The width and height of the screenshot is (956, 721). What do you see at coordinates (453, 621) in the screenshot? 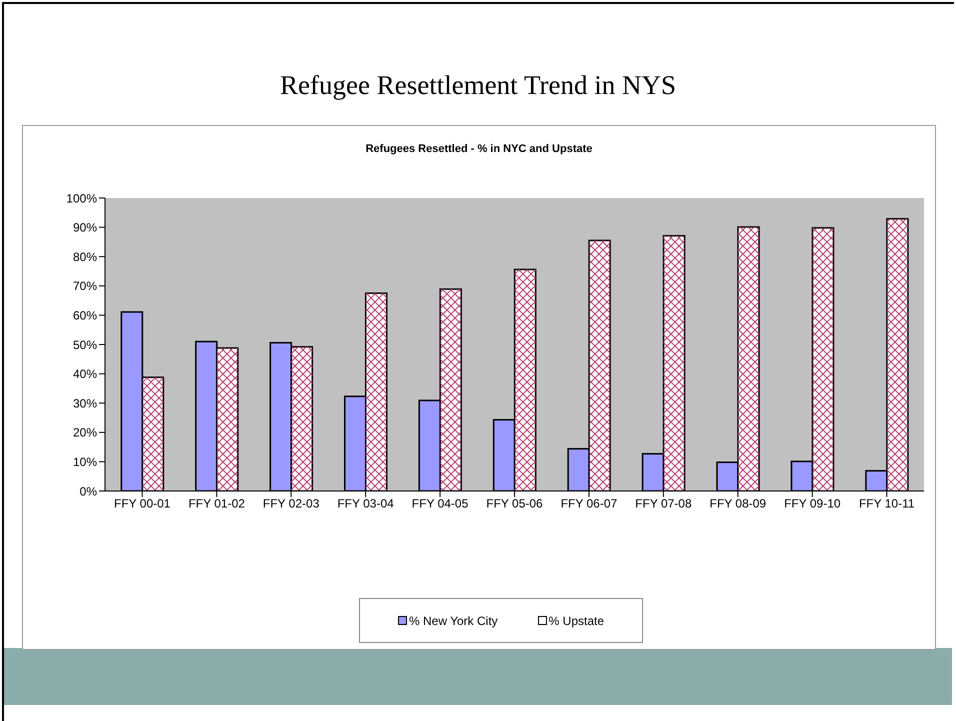
I see `legend-label: % New York City` at bounding box center [453, 621].